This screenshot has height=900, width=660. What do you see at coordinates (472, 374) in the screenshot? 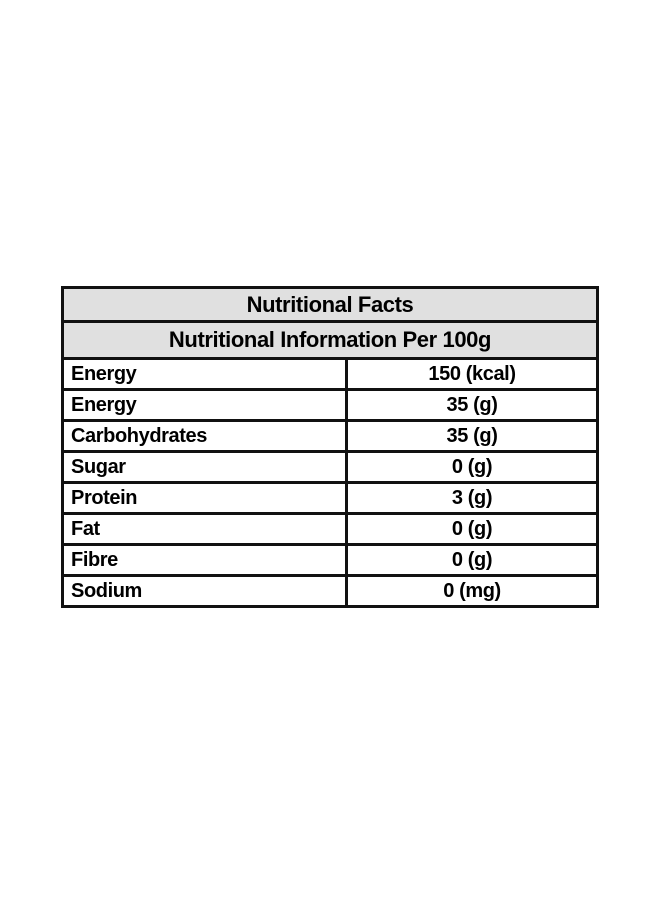
I see `nutrient-value: 150 (kcal)` at bounding box center [472, 374].